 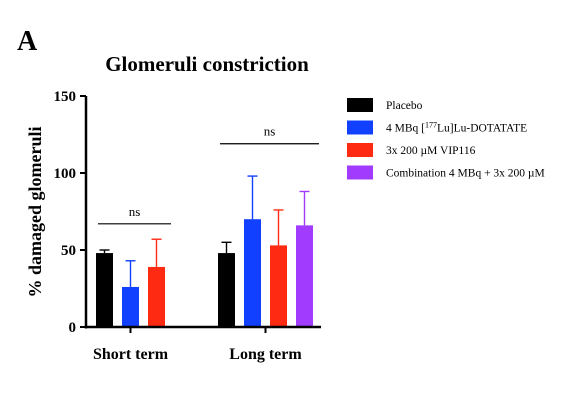 I want to click on y-tick-label: 50, so click(x=68, y=251).